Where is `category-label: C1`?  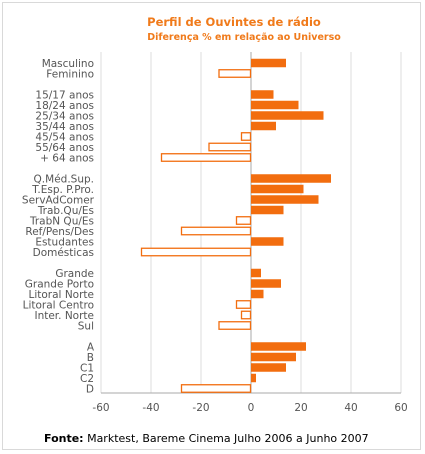 category-label: C1 is located at coordinates (87, 368).